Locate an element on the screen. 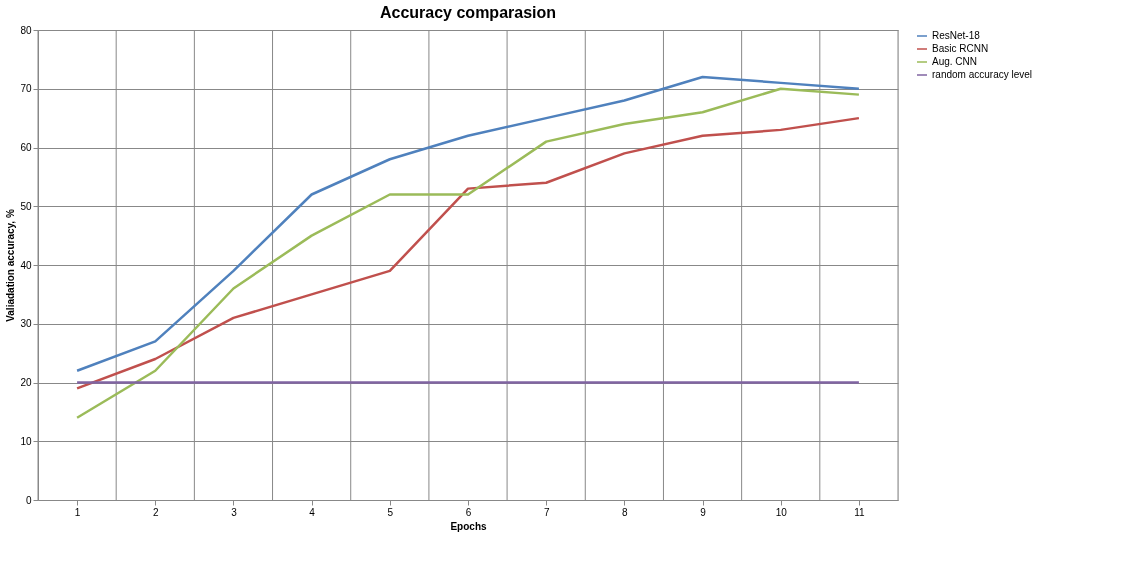 This screenshot has height=575, width=1127. y-tick-label: 40 is located at coordinates (26, 265).